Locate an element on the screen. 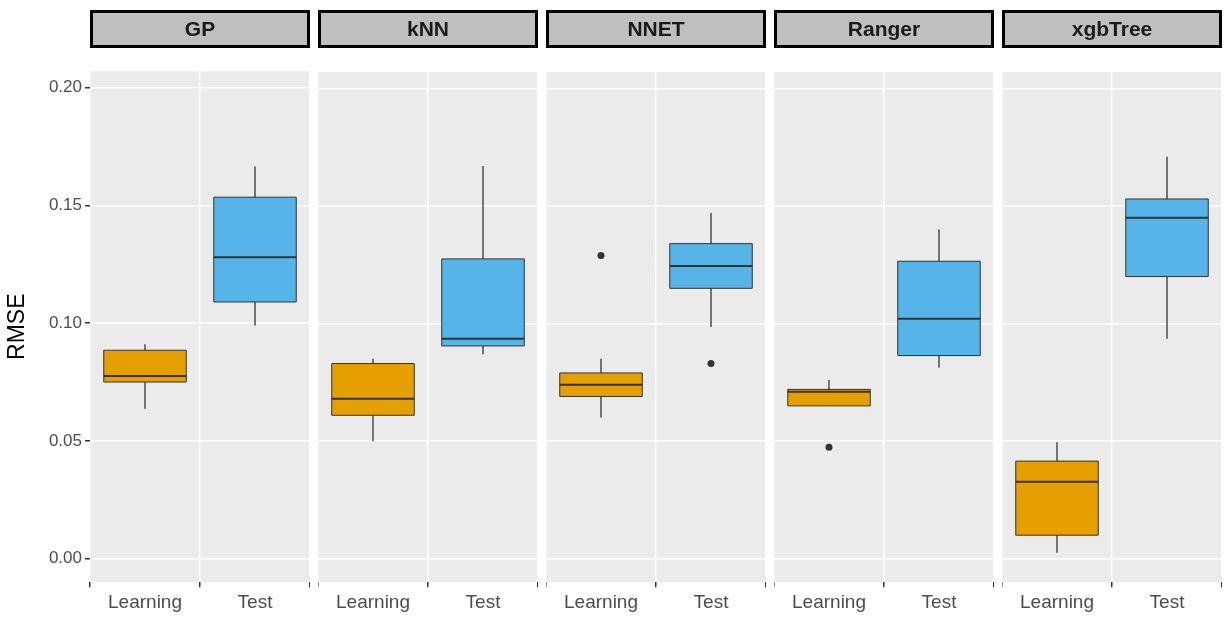 Image resolution: width=1225 pixels, height=618 pixels. chart-title: Ranger is located at coordinates (884, 29).